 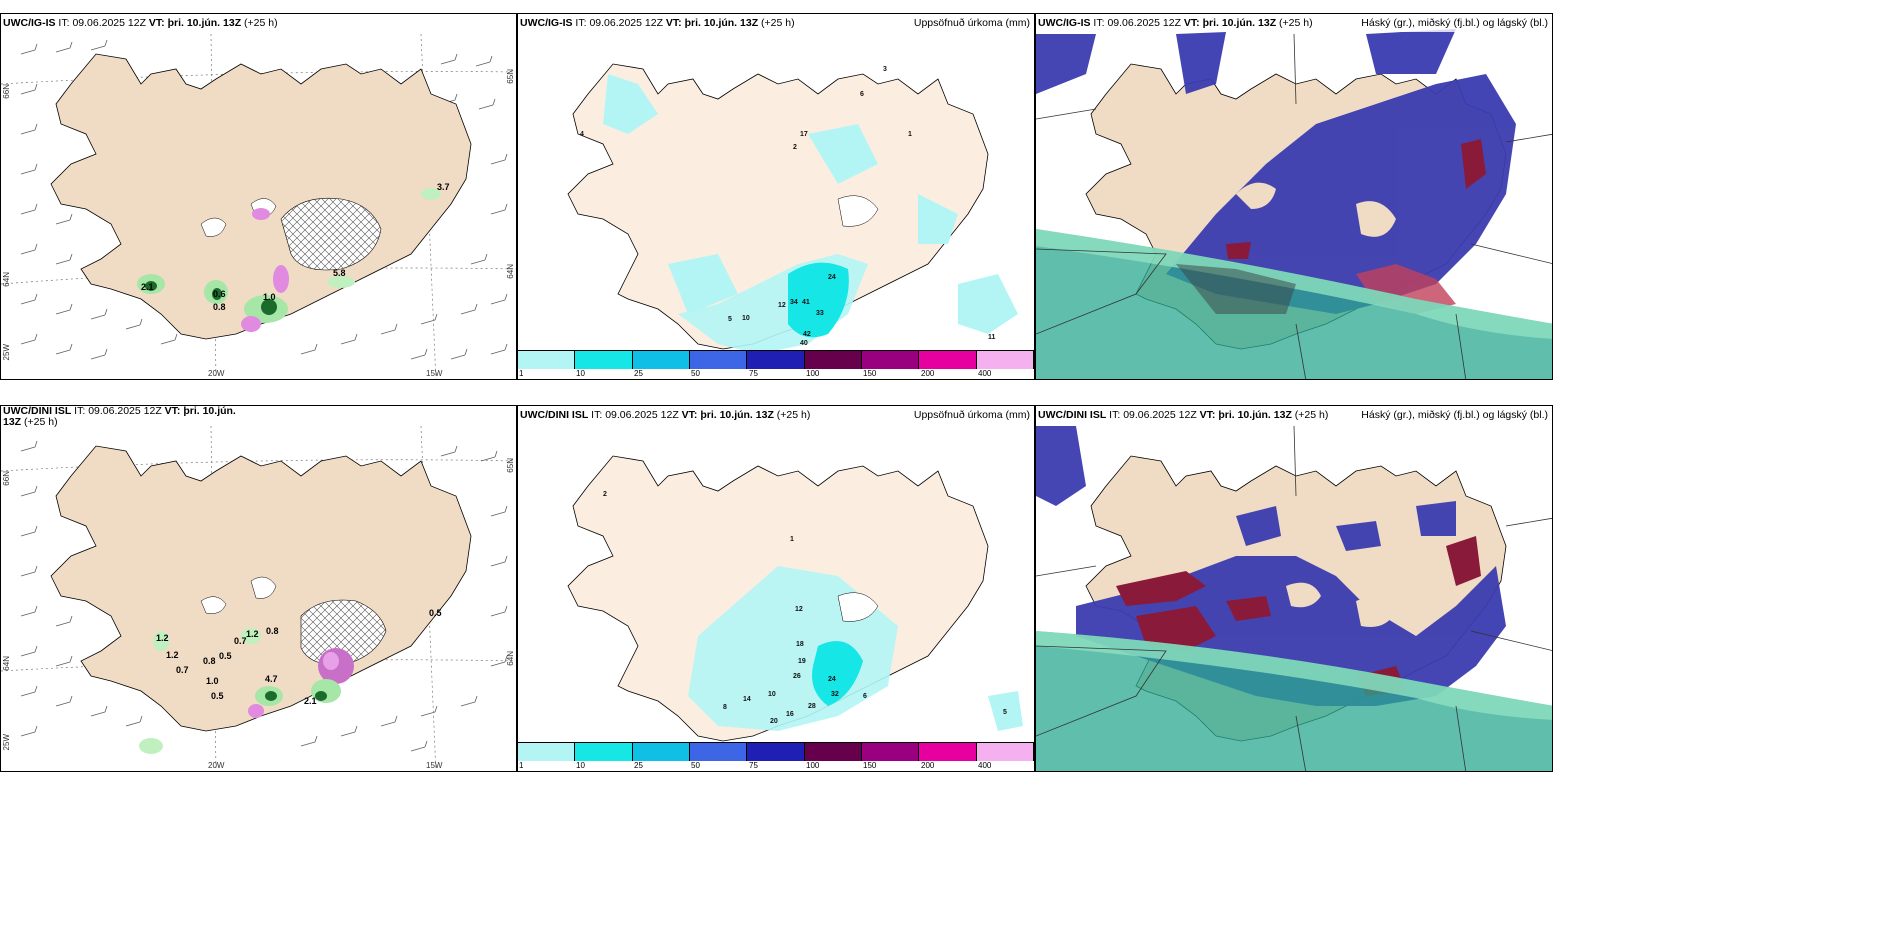 What do you see at coordinates (885, 69) in the screenshot?
I see `precip-value: 3` at bounding box center [885, 69].